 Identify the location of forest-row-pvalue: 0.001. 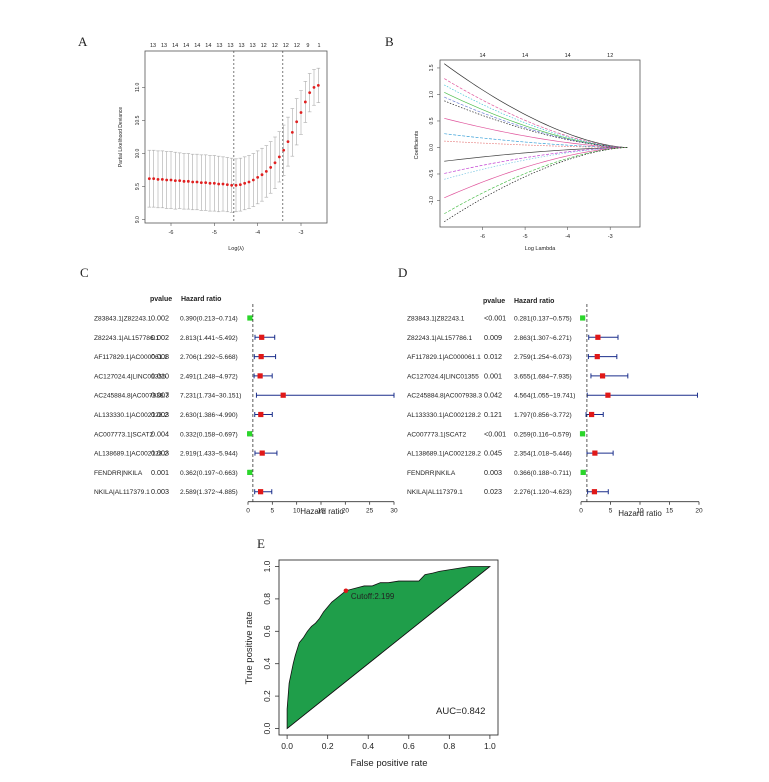
(493, 375).